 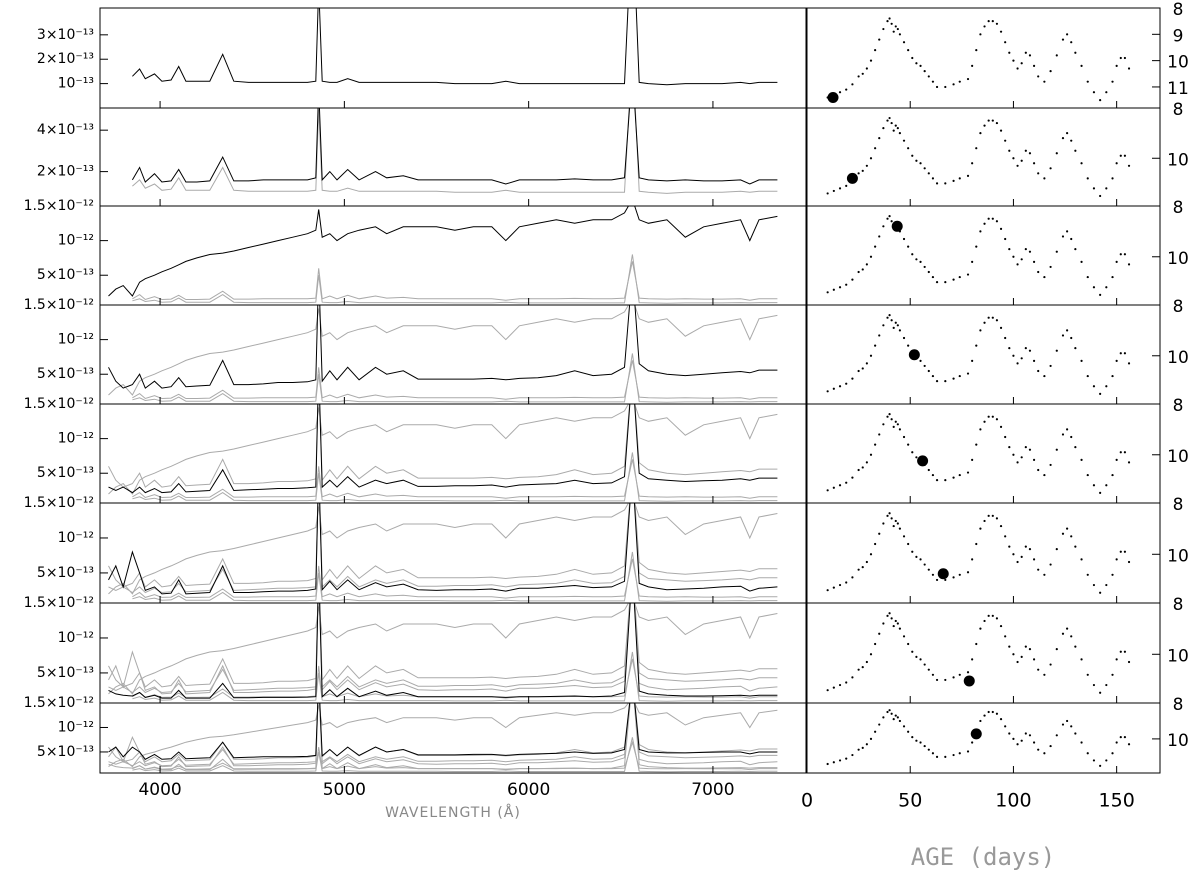 What do you see at coordinates (65, 130) in the screenshot?
I see `y-tick-label: 4×10⁻¹³` at bounding box center [65, 130].